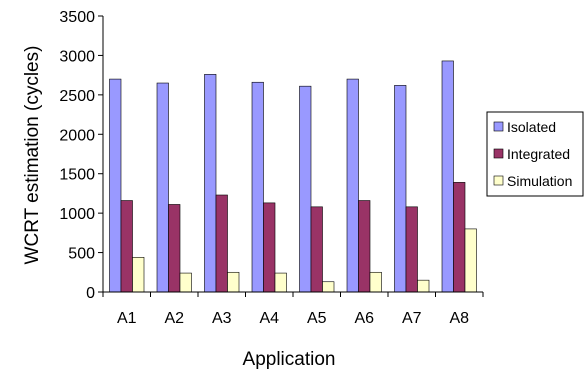 The width and height of the screenshot is (588, 374). What do you see at coordinates (162, 187) in the screenshot?
I see `bar-isolated-a2` at bounding box center [162, 187].